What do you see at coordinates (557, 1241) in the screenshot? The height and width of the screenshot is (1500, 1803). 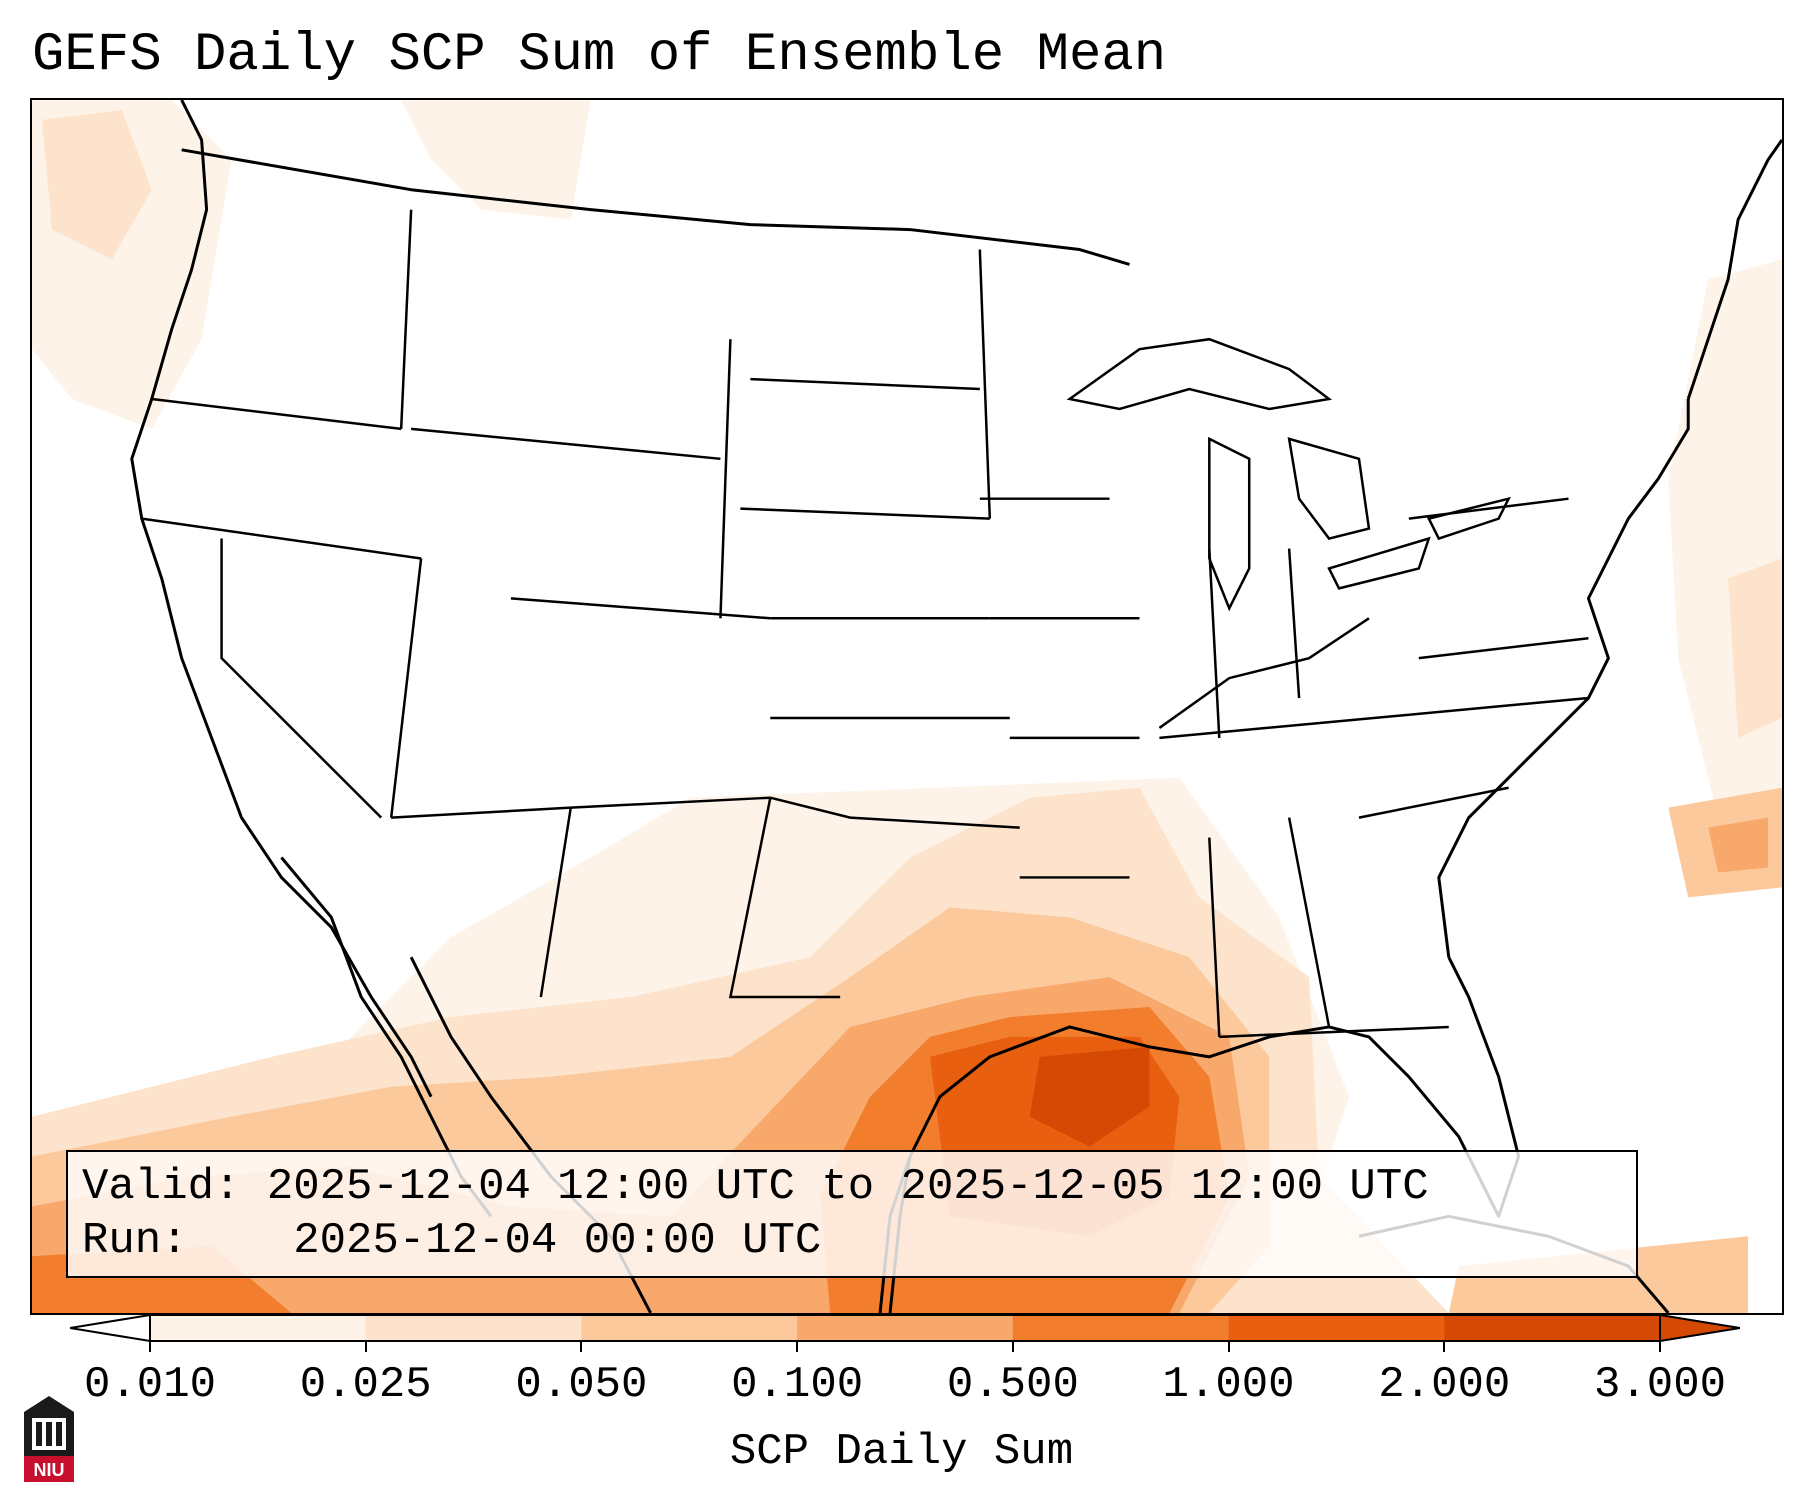 I see `run-value: 2025-12-04 00:00 UTC` at bounding box center [557, 1241].